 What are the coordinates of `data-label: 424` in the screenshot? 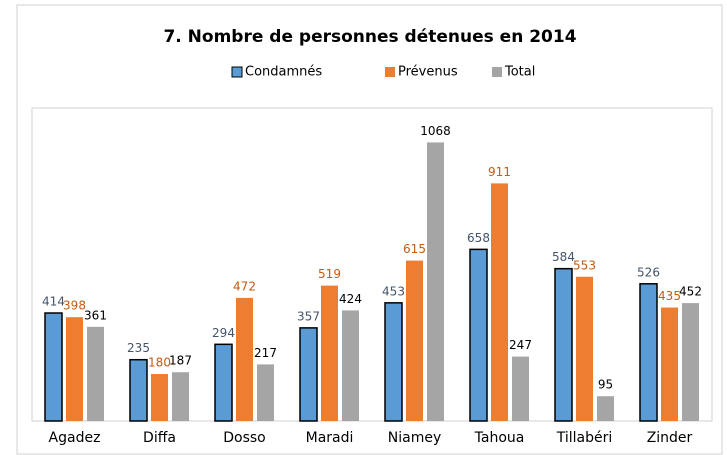 It's located at (350, 299).